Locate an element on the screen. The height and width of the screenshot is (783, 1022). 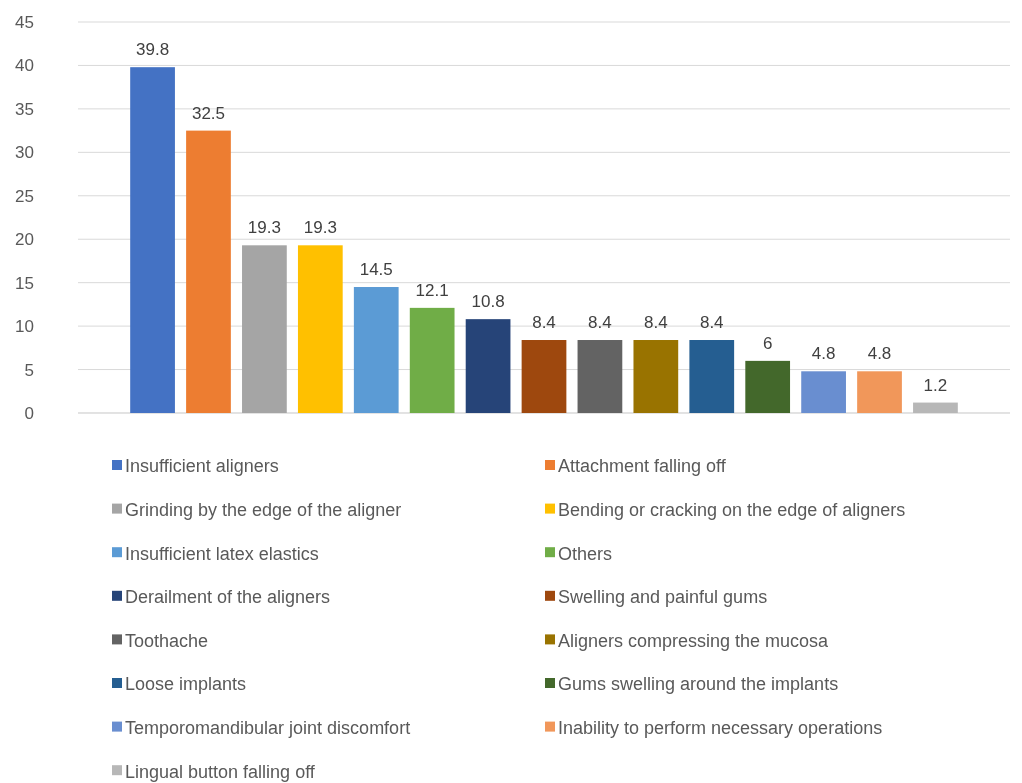
data-label: 12.1 is located at coordinates (432, 290).